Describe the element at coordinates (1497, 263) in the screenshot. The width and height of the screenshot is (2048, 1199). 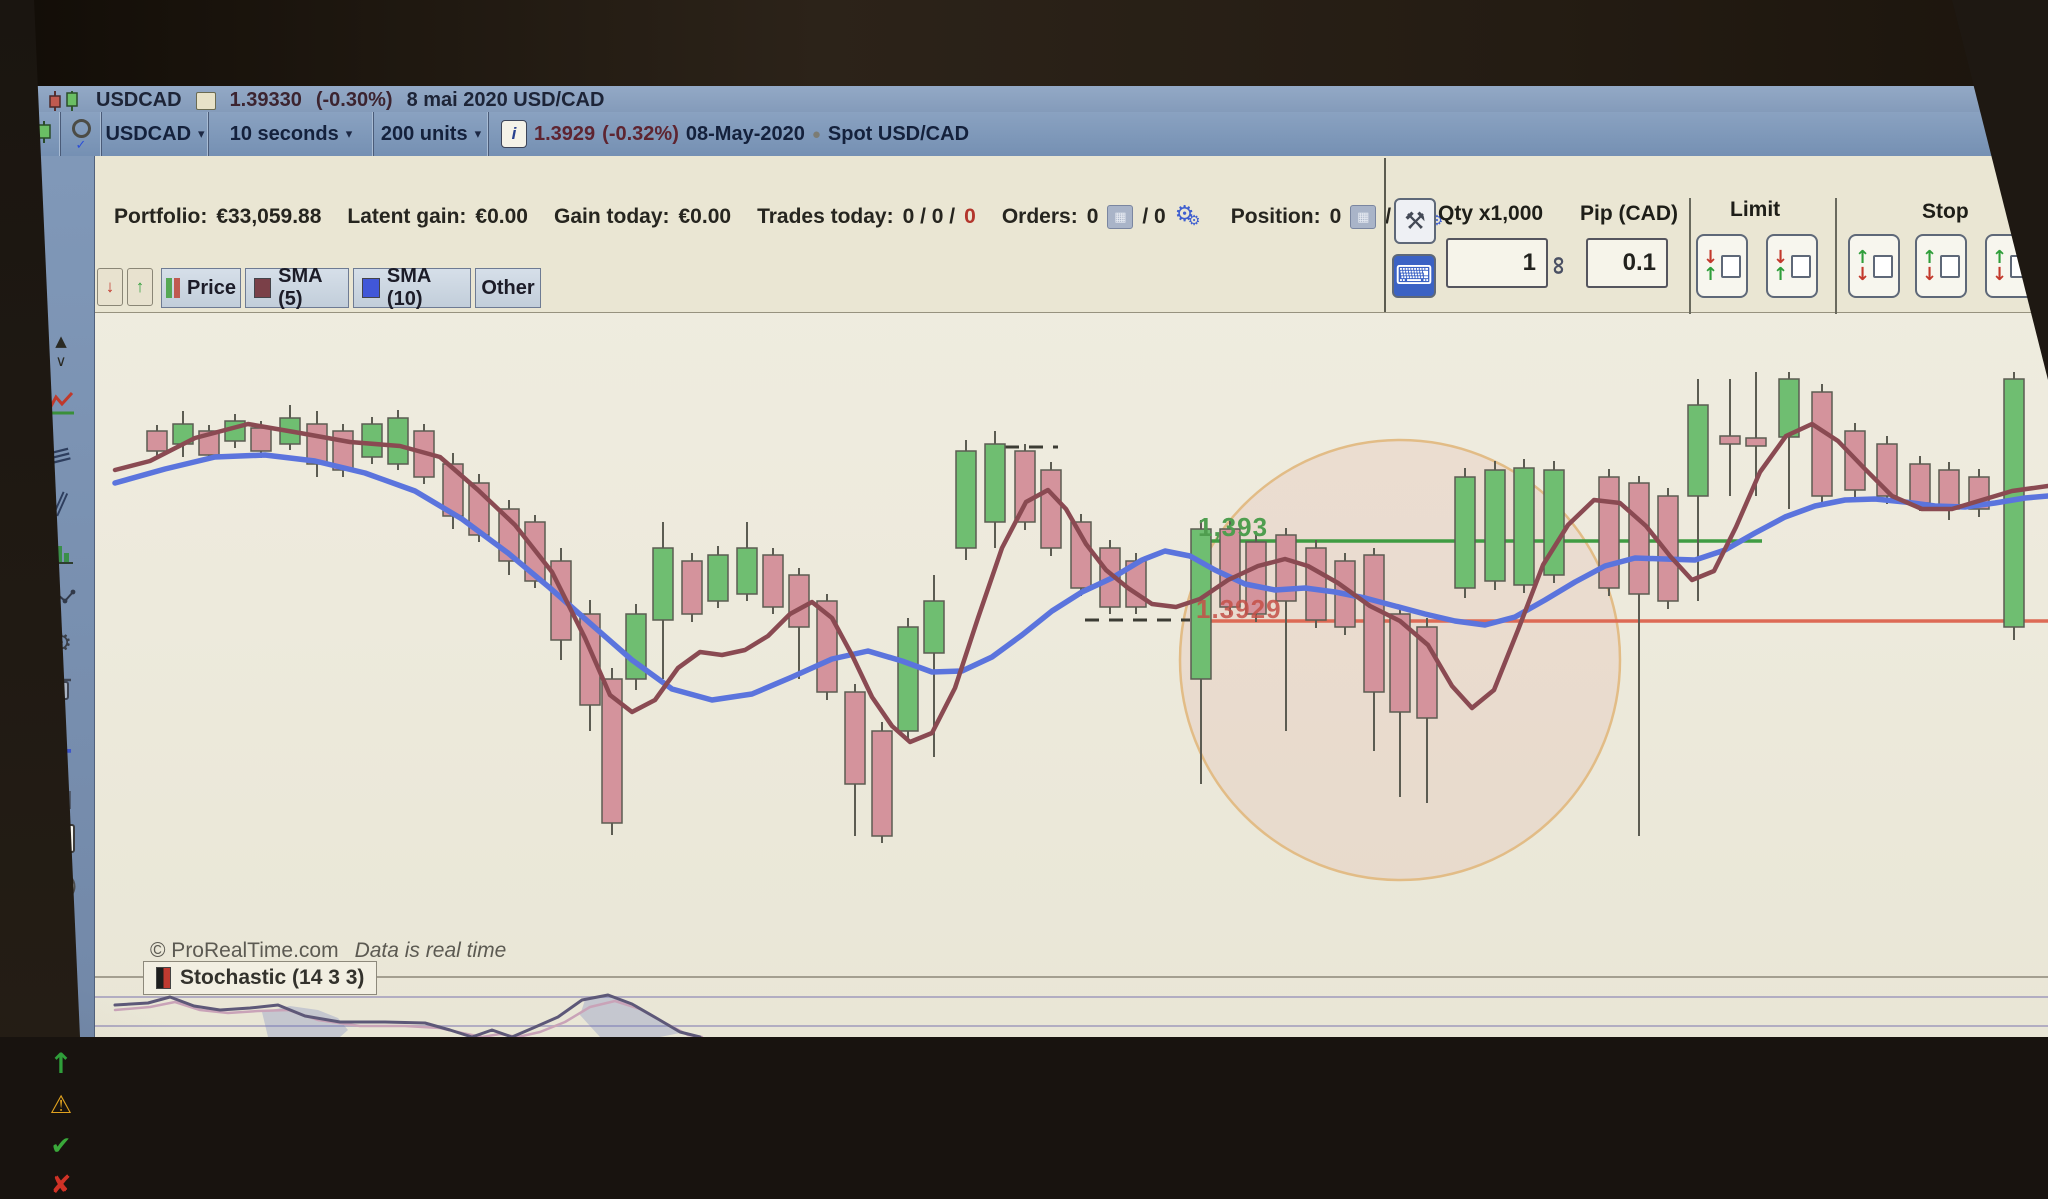
I see `qty-input` at that location.